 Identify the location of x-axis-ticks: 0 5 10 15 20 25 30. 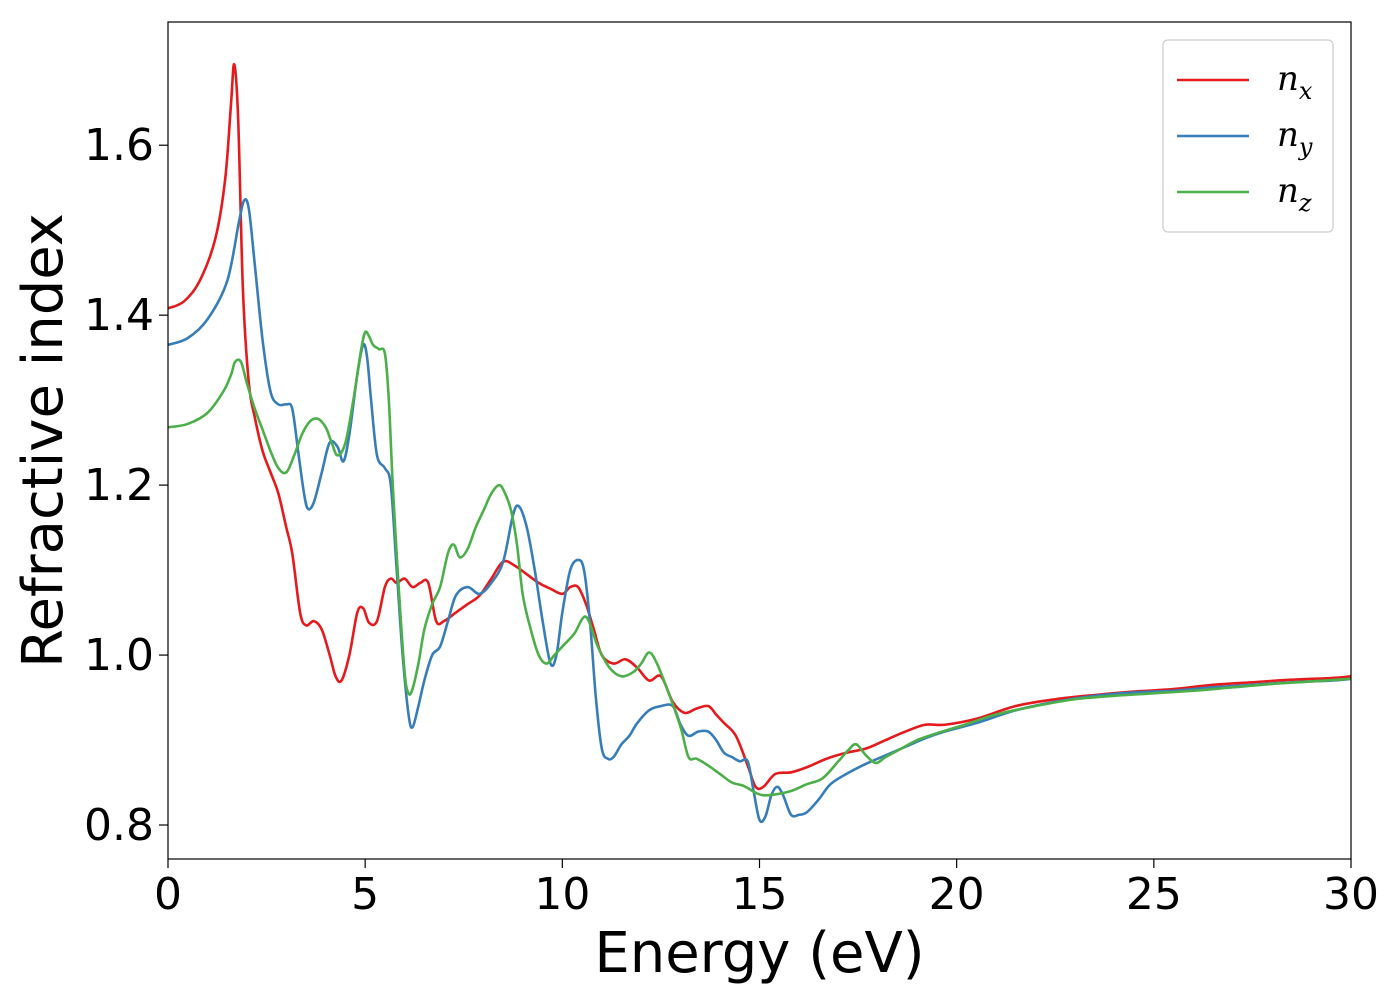
(766, 889).